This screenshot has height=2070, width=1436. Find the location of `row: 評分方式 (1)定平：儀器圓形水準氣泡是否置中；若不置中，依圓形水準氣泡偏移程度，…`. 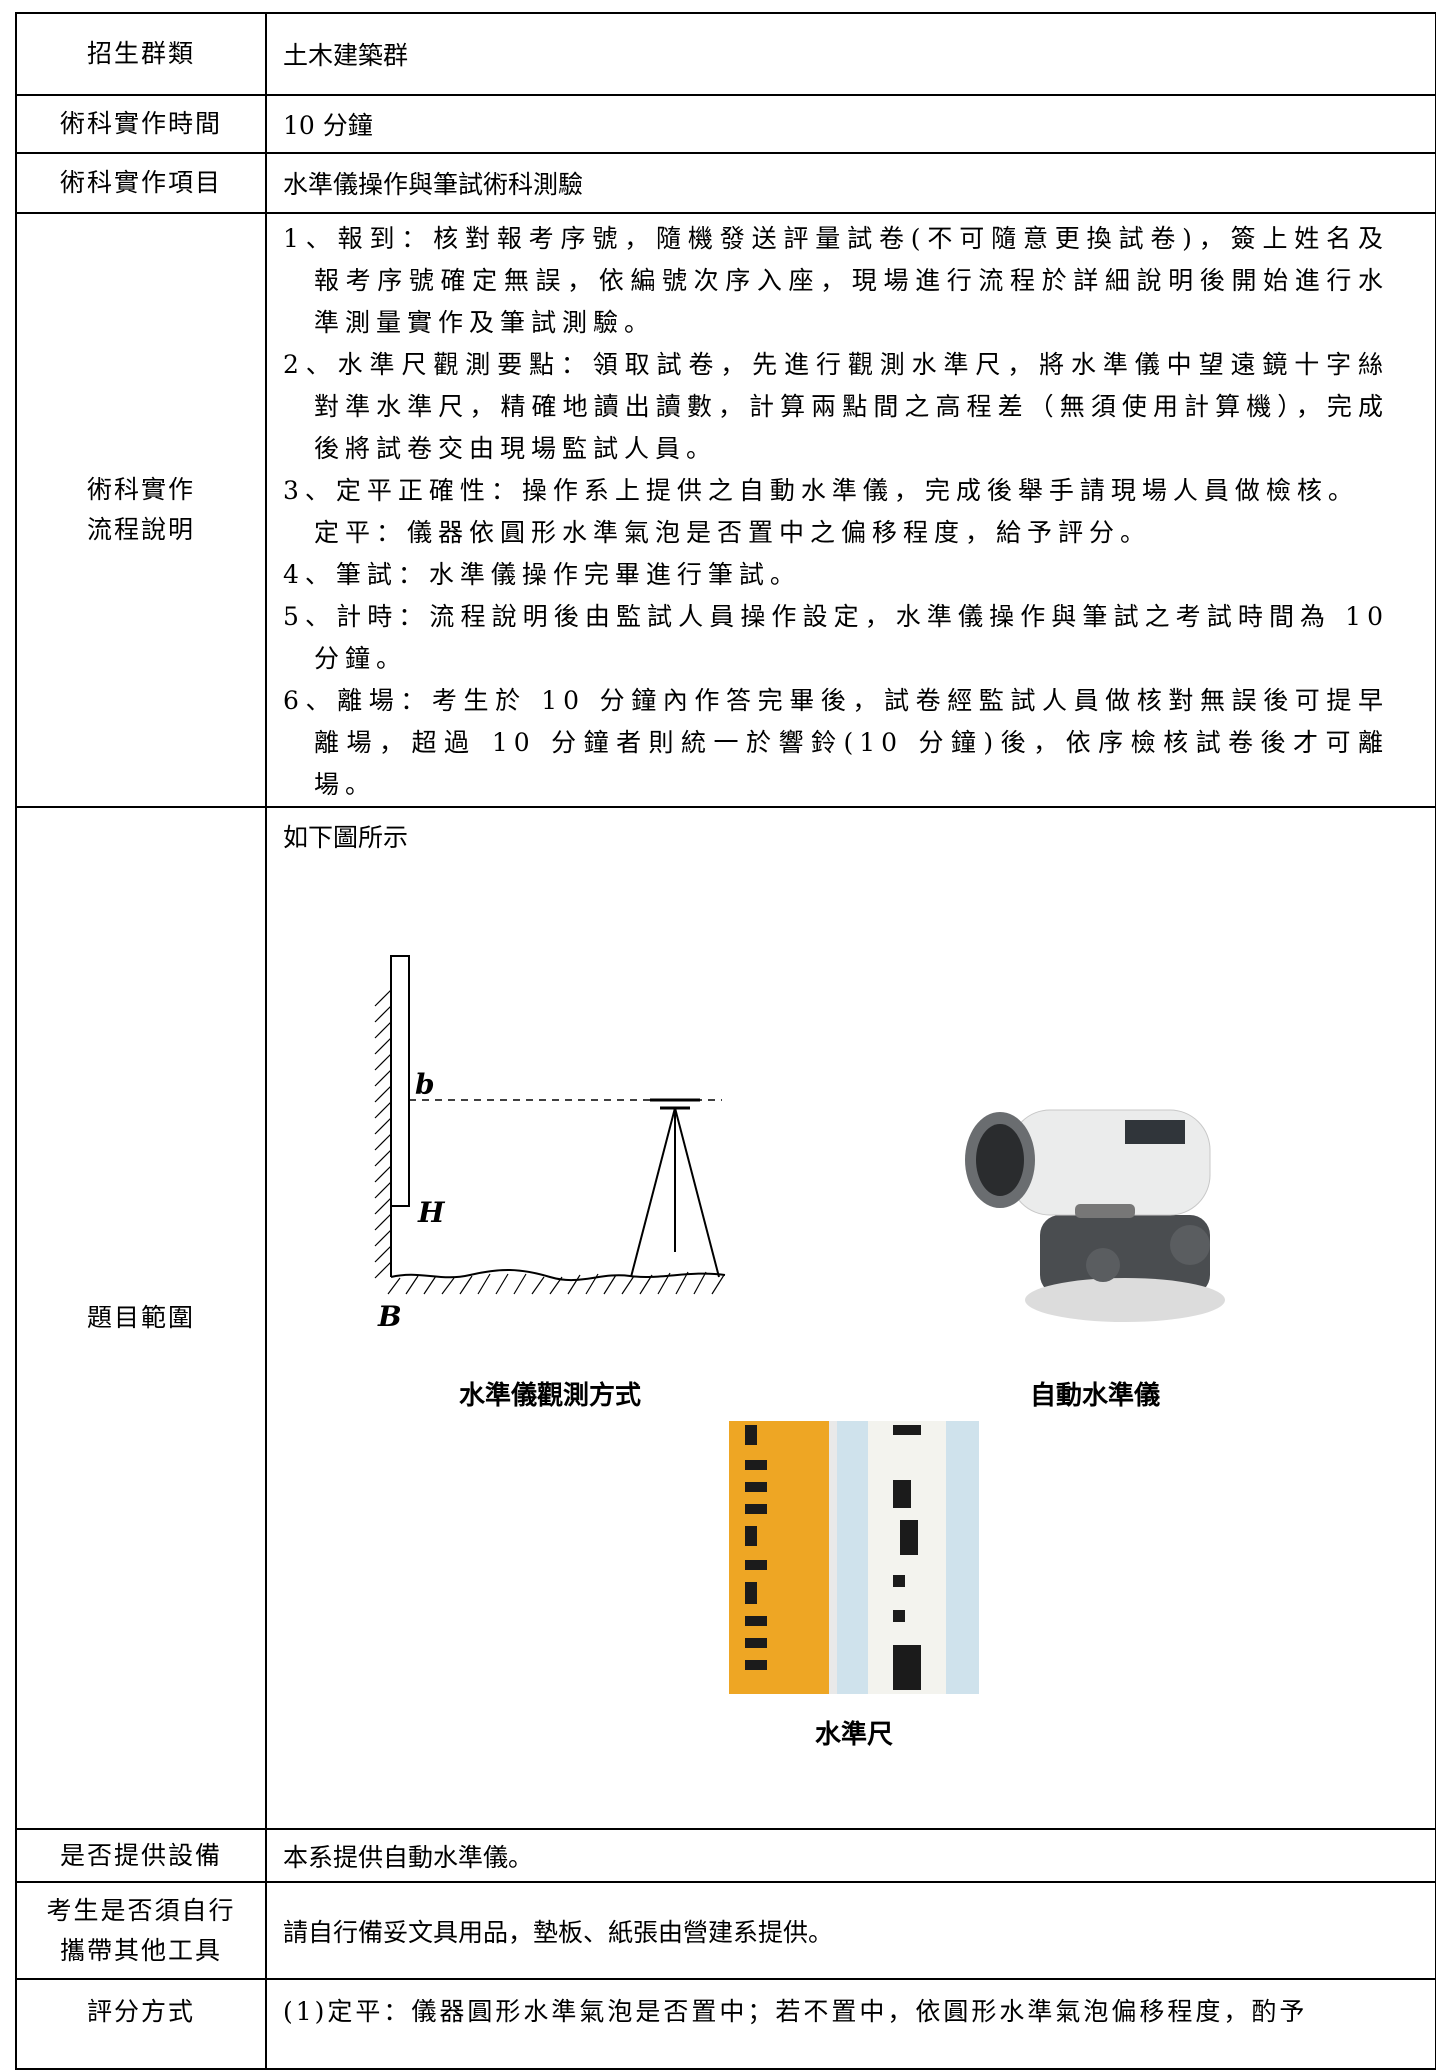

row: 評分方式 (1)定平：儀器圓形水準氣泡是否置中；若不置中，依圓形水準氣泡偏移程度，… is located at coordinates (725, 2024).